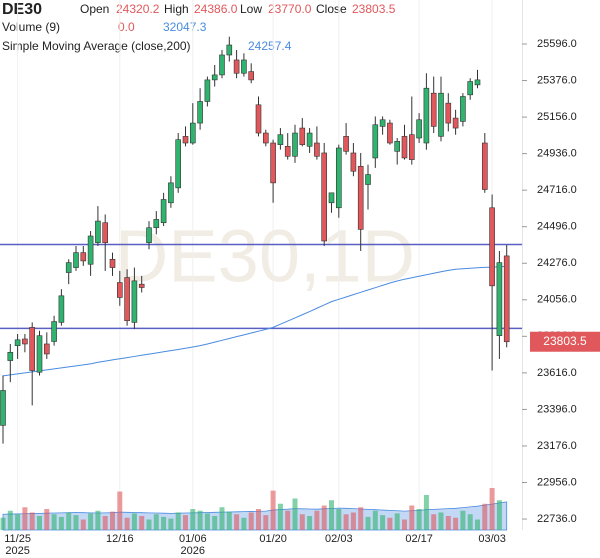  Describe the element at coordinates (94, 9) in the screenshot. I see `open-label: Open` at that location.